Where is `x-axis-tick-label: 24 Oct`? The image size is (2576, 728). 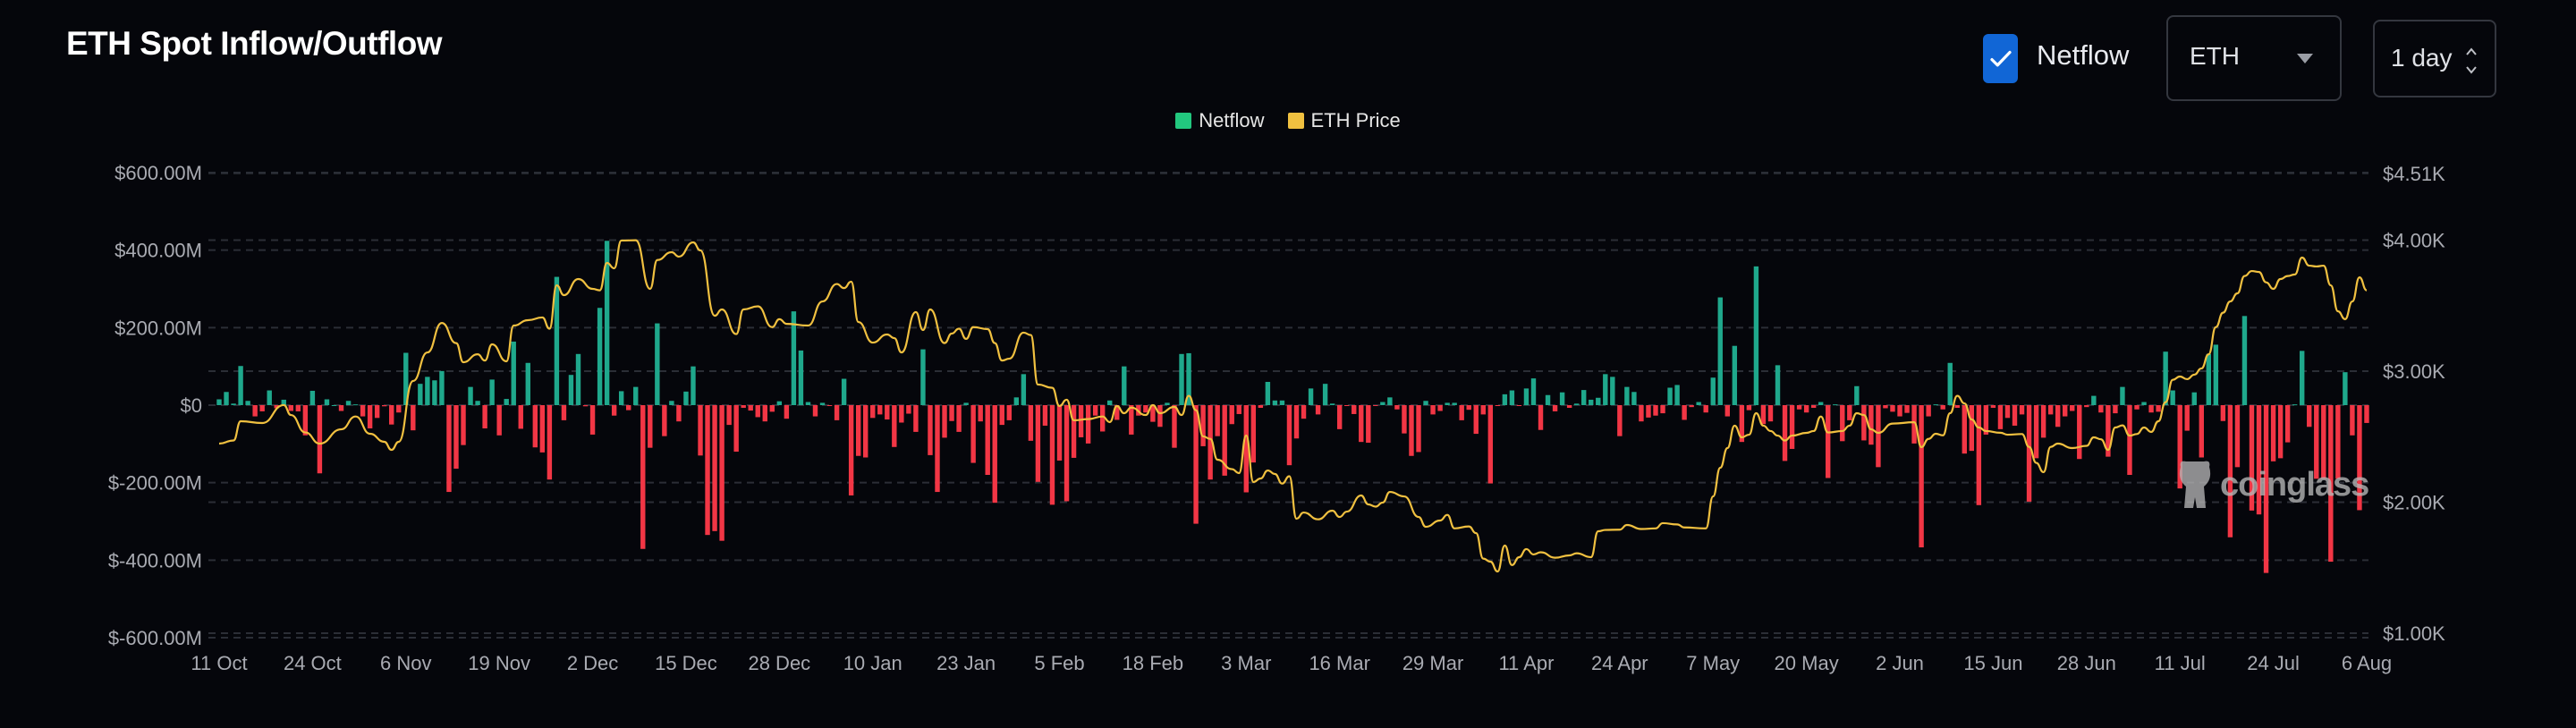 x-axis-tick-label: 24 Oct is located at coordinates (313, 663).